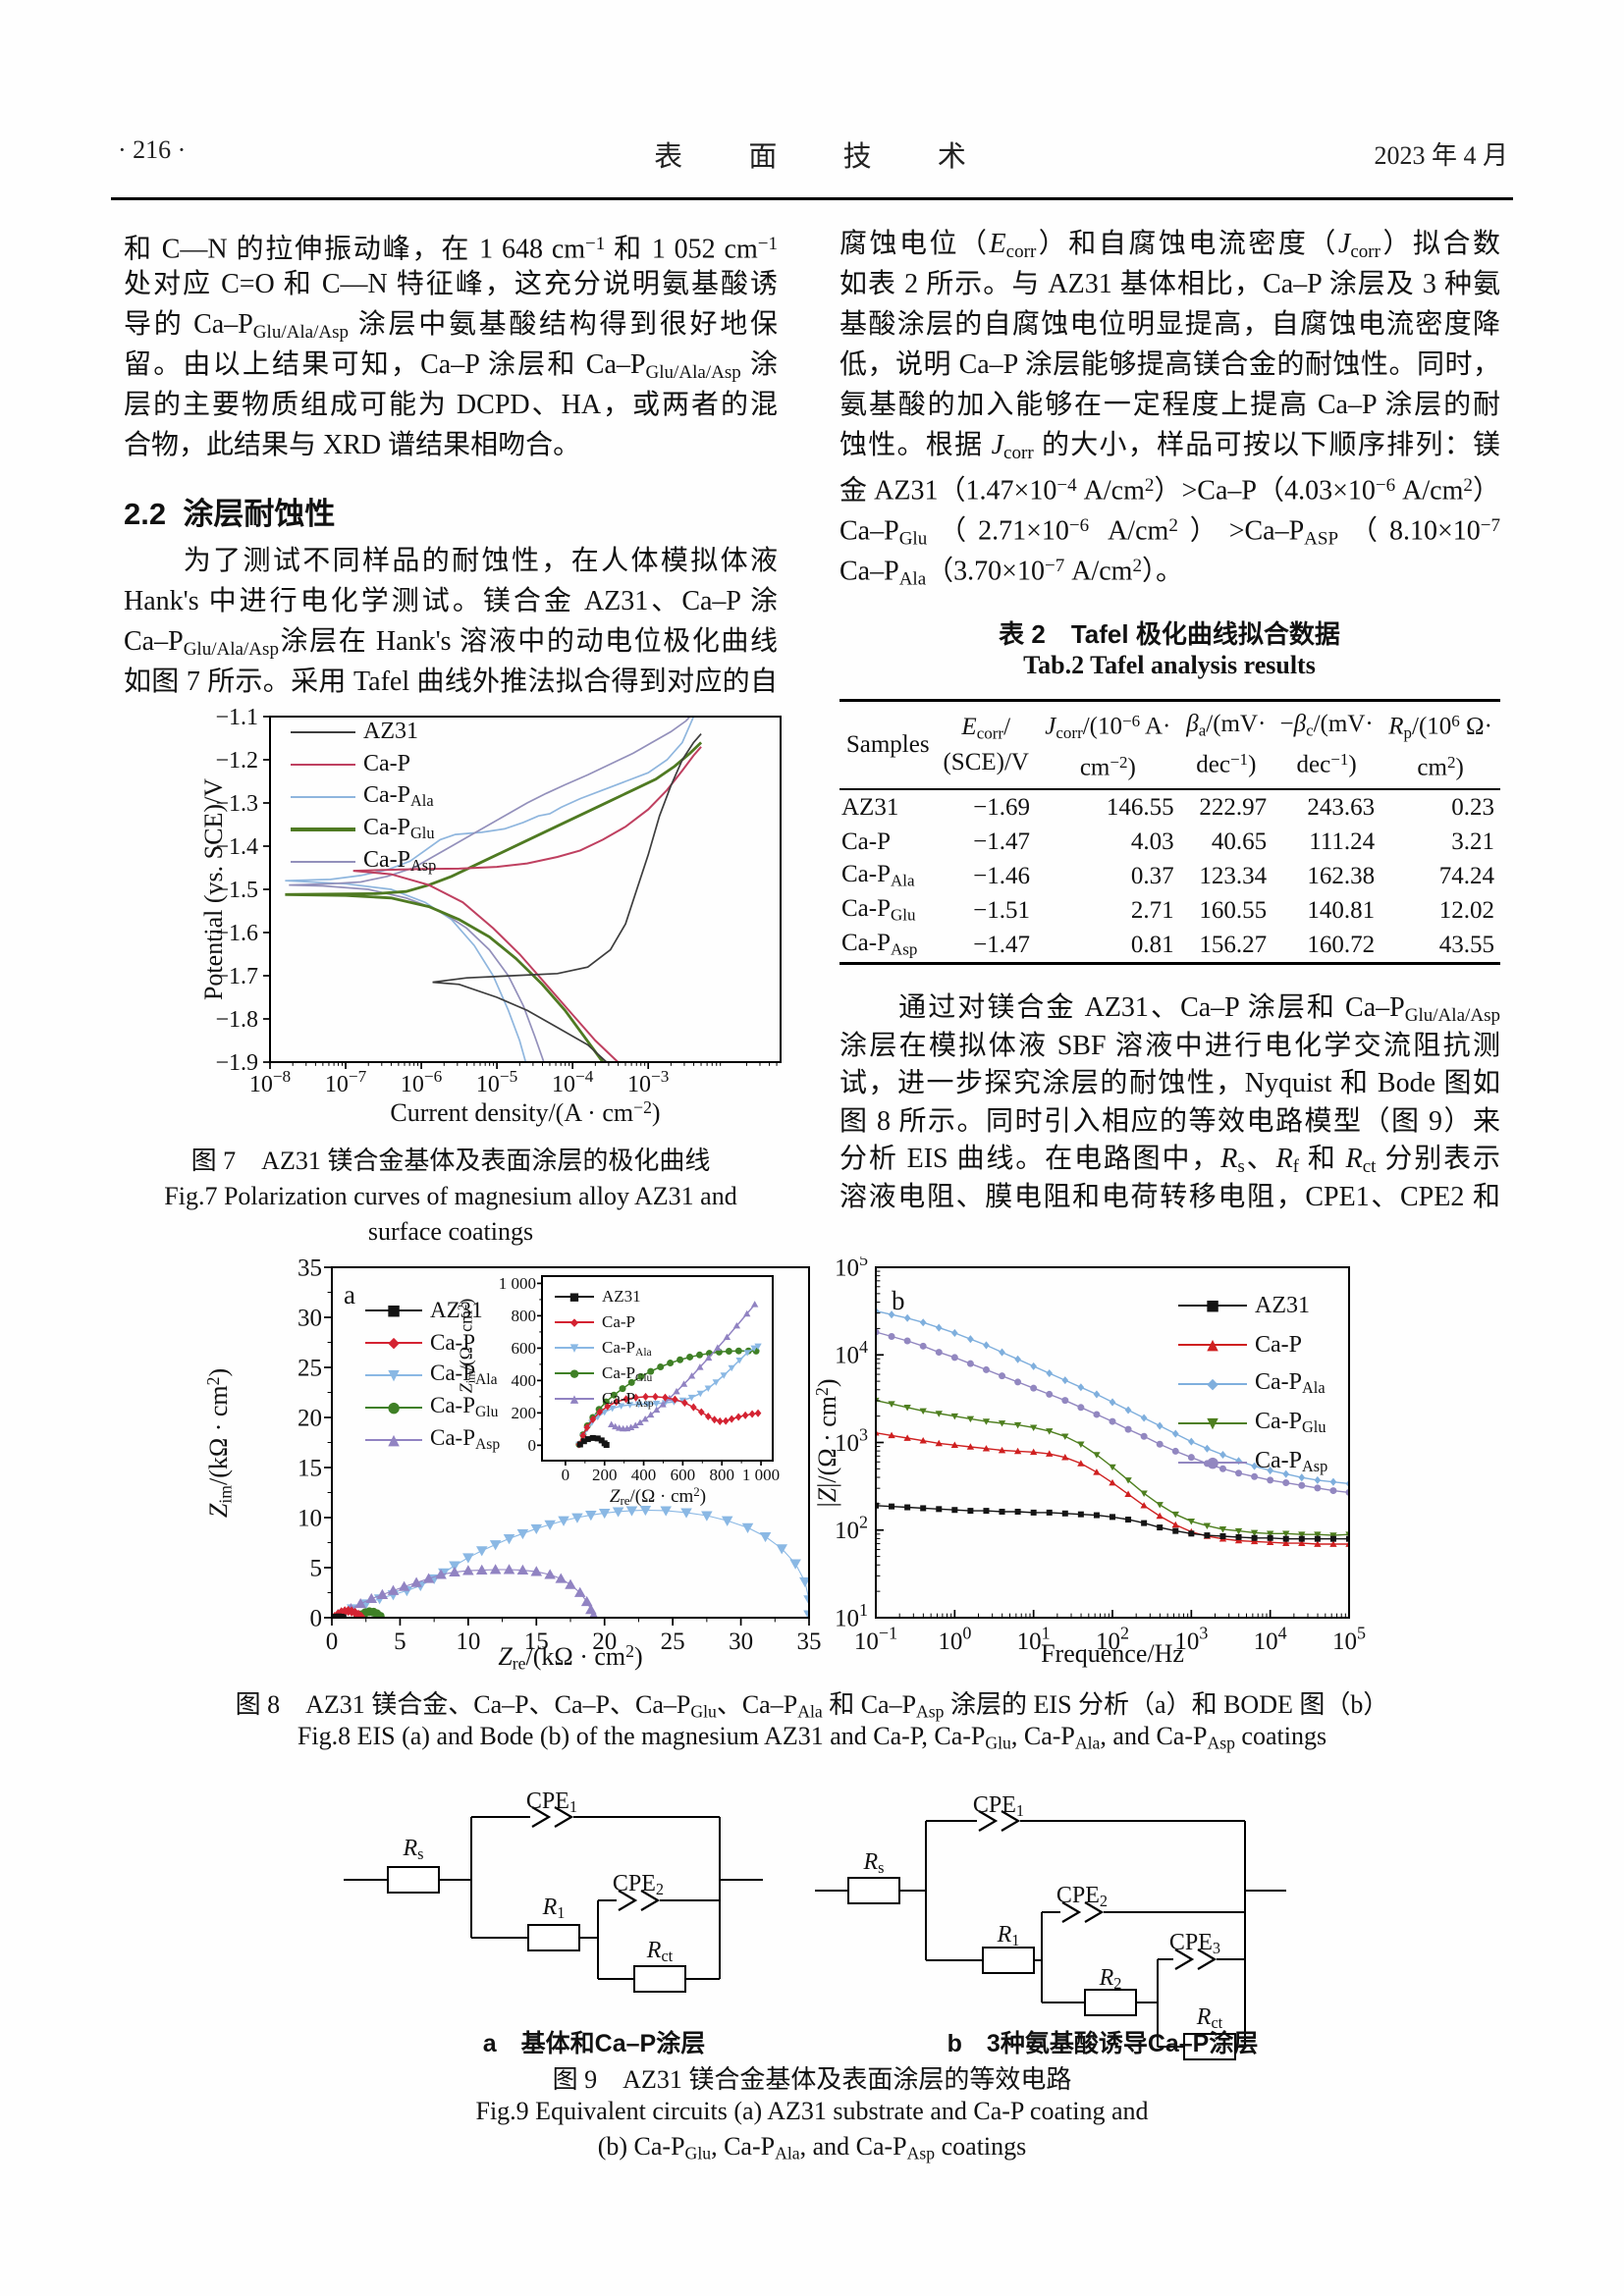  I want to click on svg-text: 10⁻⁴, so click(573, 1082).